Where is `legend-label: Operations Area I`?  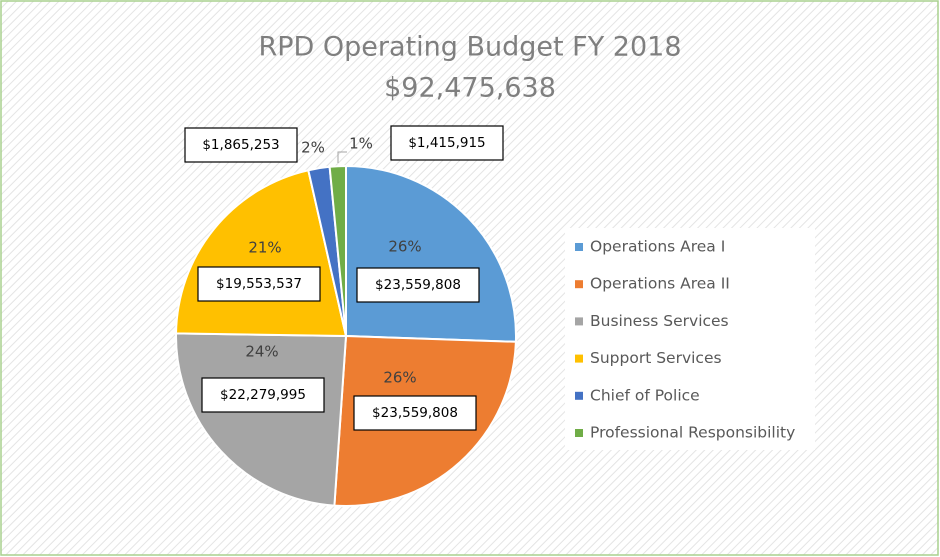
legend-label: Operations Area I is located at coordinates (657, 247).